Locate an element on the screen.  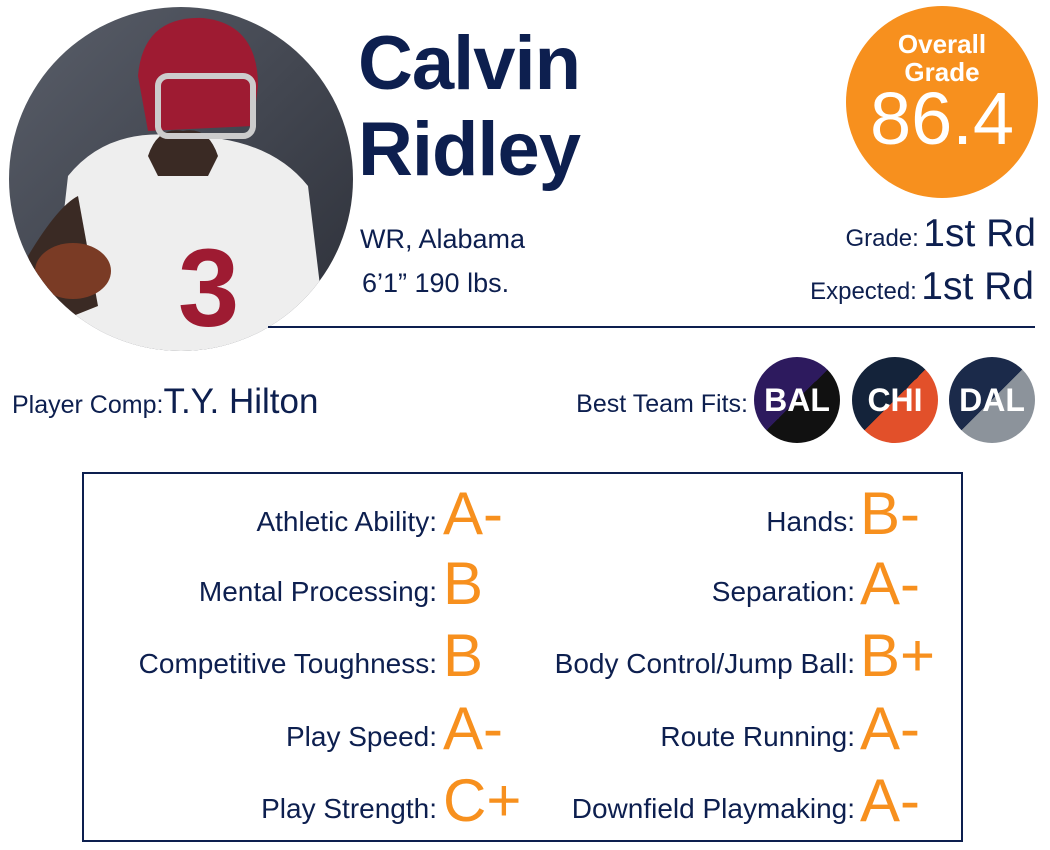
position-school: WR, Alabama is located at coordinates (443, 239).